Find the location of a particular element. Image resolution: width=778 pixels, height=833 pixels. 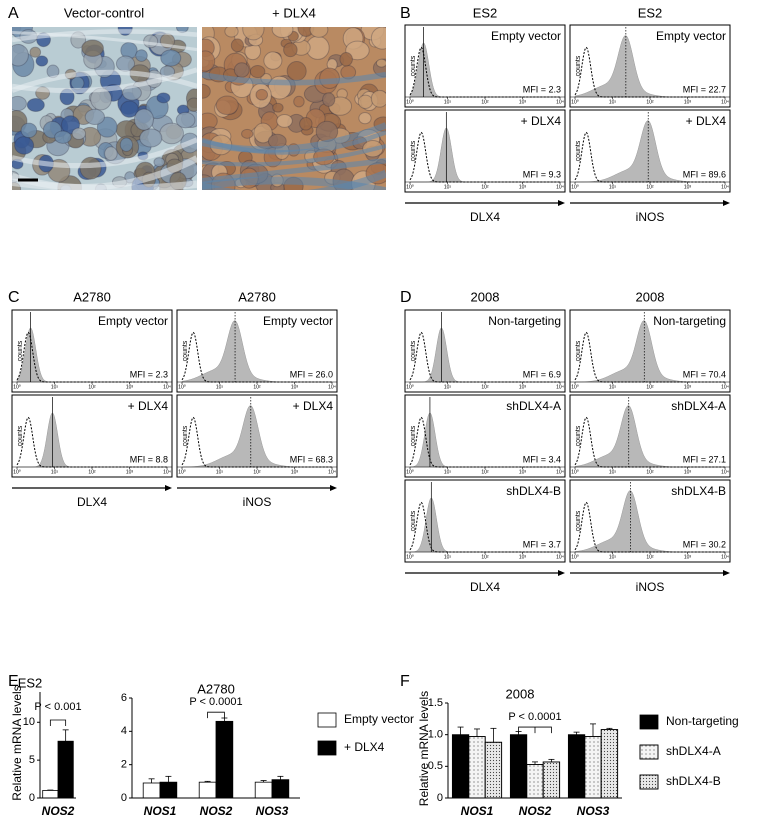

panel-a-title: Vector-control is located at coordinates (104, 12).